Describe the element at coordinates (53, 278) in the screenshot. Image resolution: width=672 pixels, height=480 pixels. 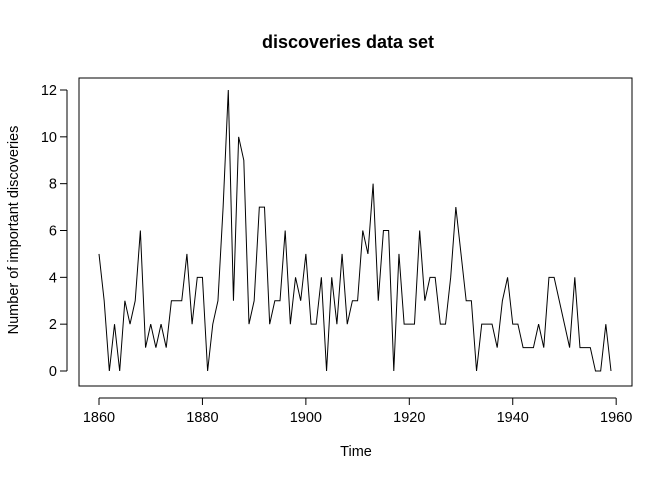
I see `y-tick-label: 4` at that location.